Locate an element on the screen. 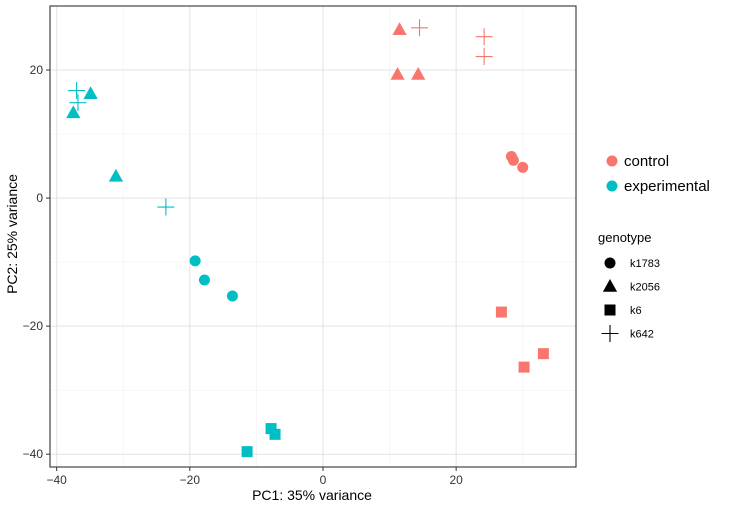 This screenshot has width=733, height=506. x-tick-label: 0 is located at coordinates (323, 480).